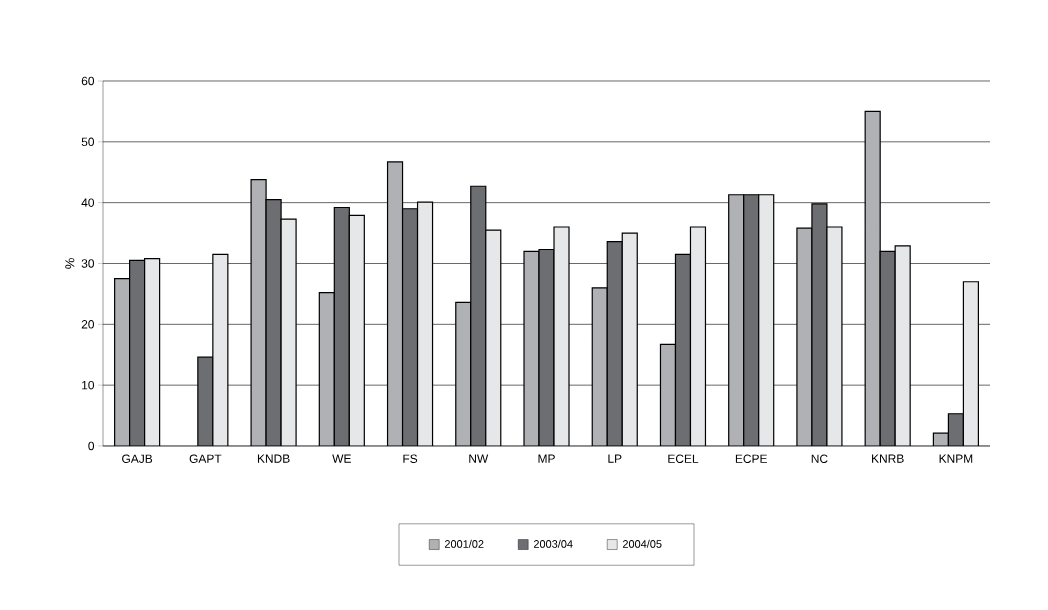 Image resolution: width=1048 pixels, height=610 pixels. Describe the element at coordinates (683, 458) in the screenshot. I see `x-tick-label: ECEL` at that location.